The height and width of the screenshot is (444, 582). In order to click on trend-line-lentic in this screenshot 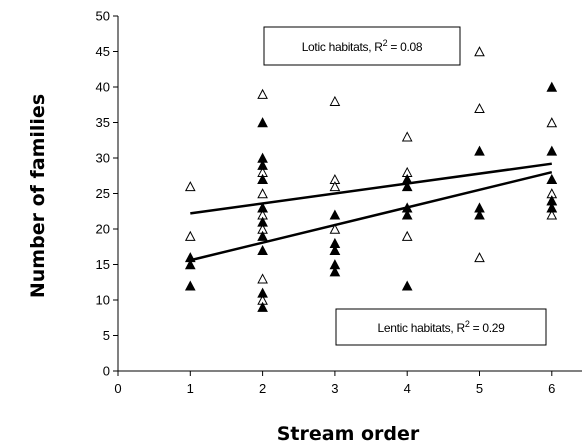, I will do `click(371, 216)`.